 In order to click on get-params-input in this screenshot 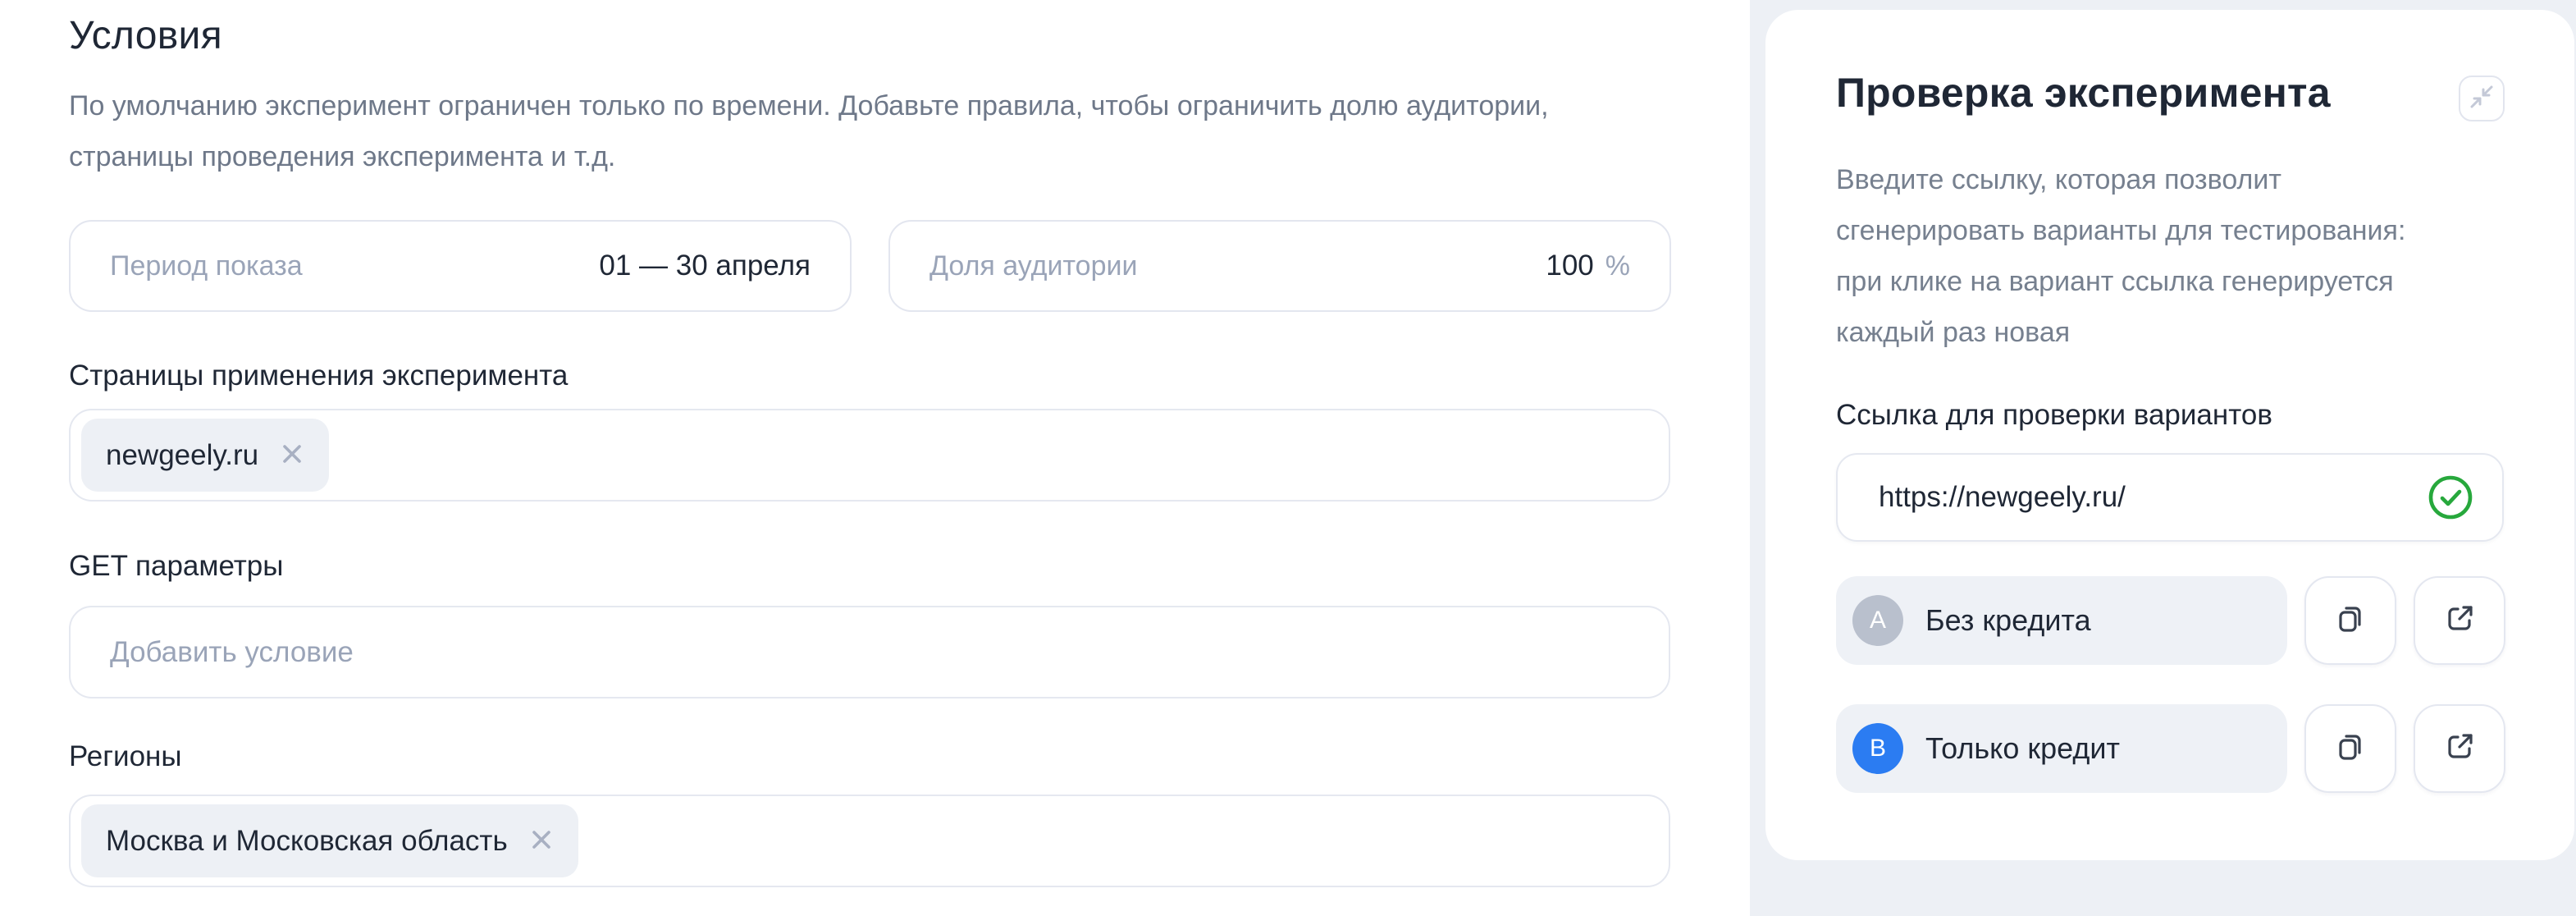, I will do `click(875, 652)`.